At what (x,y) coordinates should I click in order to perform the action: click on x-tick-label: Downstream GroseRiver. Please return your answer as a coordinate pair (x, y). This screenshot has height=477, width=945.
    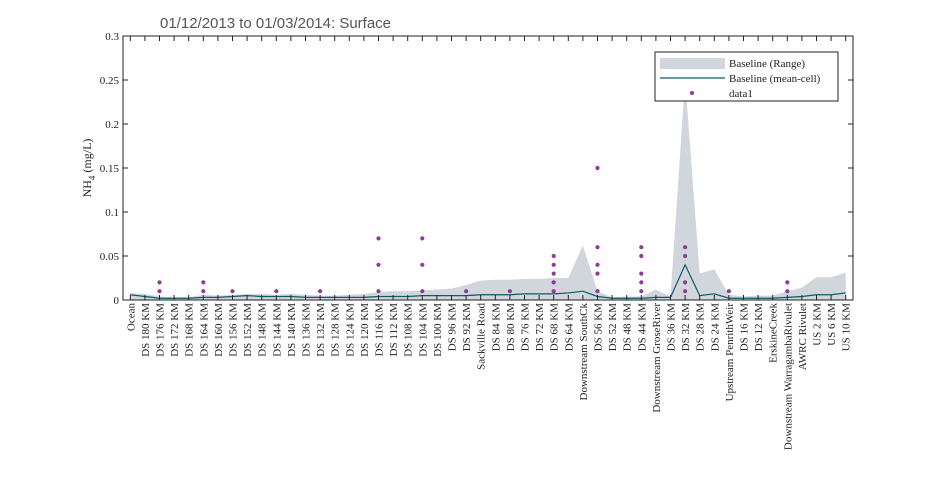
    Looking at the image, I should click on (657, 358).